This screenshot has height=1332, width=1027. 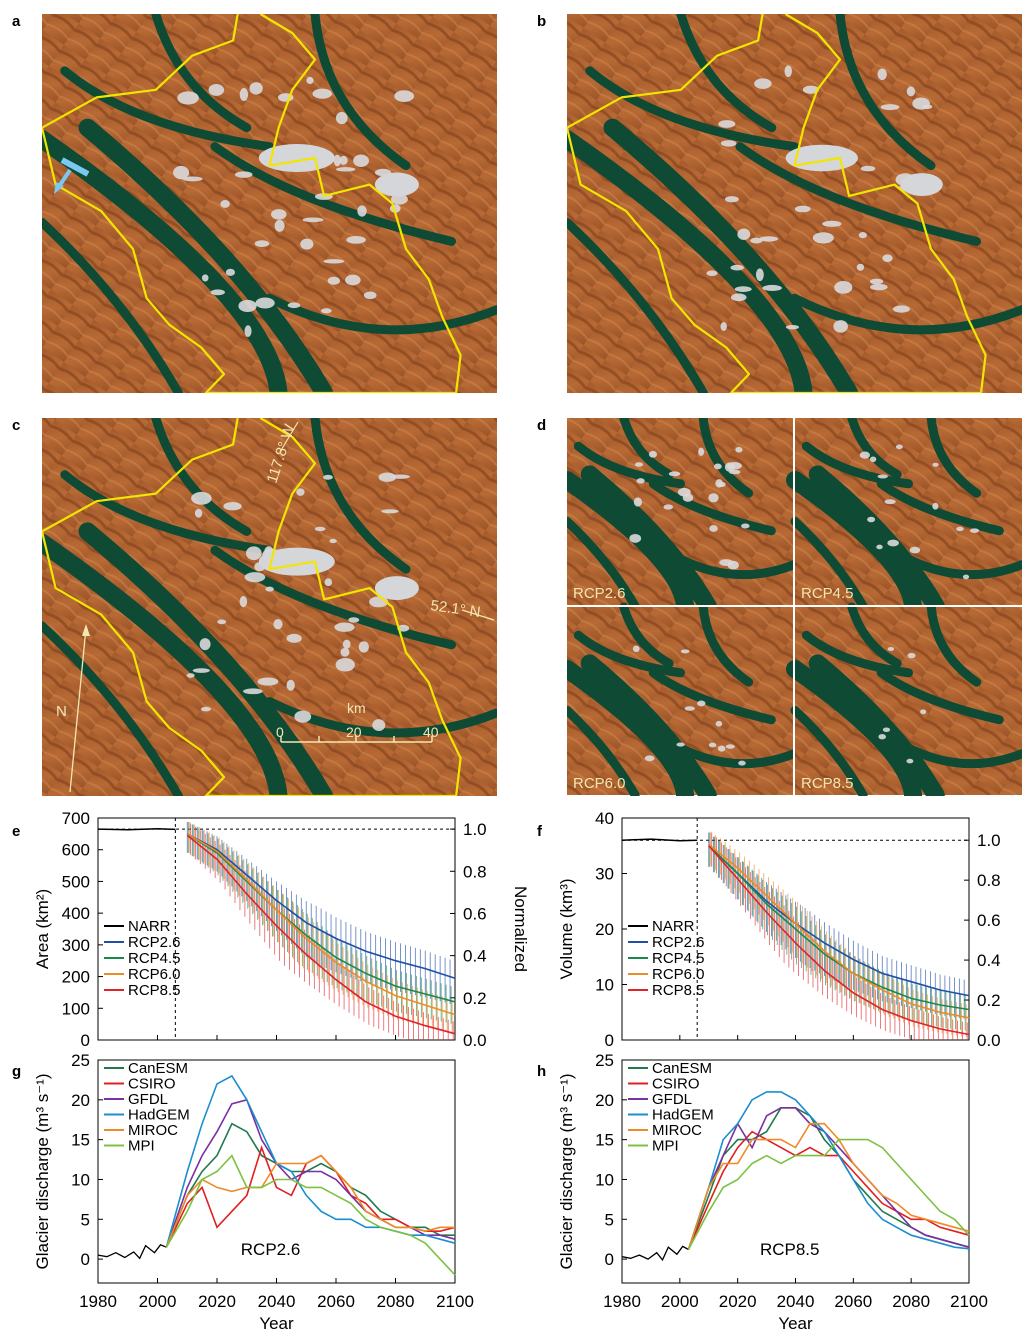 What do you see at coordinates (76, 881) in the screenshot?
I see `y-tick-label: 500` at bounding box center [76, 881].